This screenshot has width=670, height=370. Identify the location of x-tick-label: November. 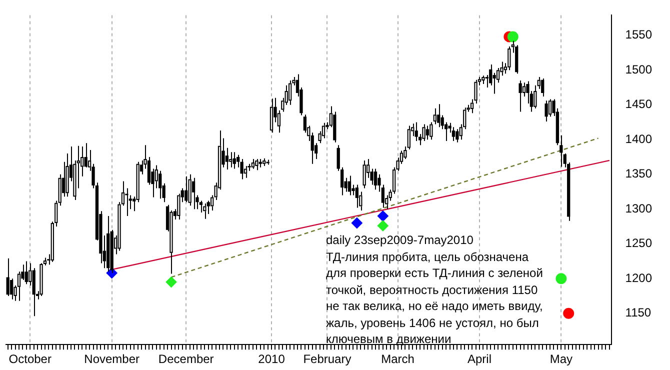
(112, 359).